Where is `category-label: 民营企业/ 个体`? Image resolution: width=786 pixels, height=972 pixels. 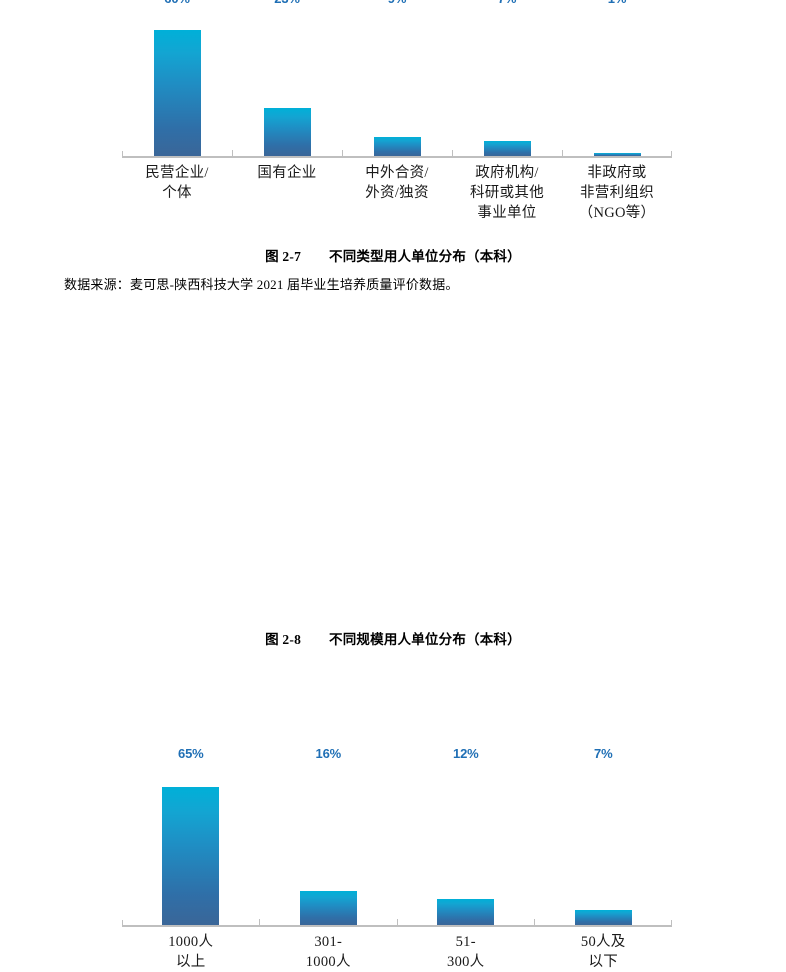 category-label: 民营企业/ 个体 is located at coordinates (177, 183).